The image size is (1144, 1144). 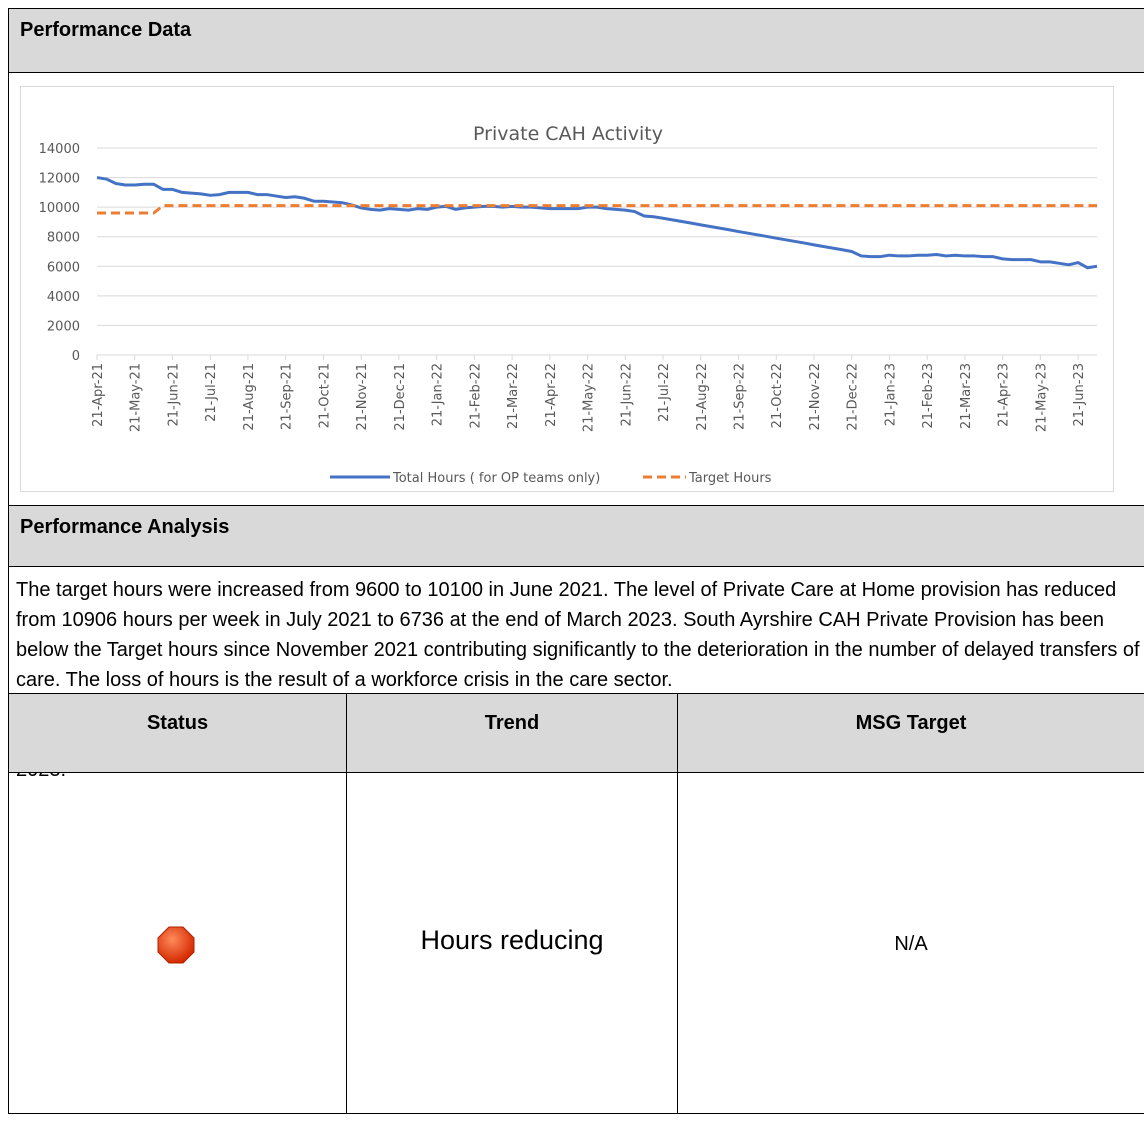 I want to click on x-tick-label: 21-Jun-22, so click(x=626, y=395).